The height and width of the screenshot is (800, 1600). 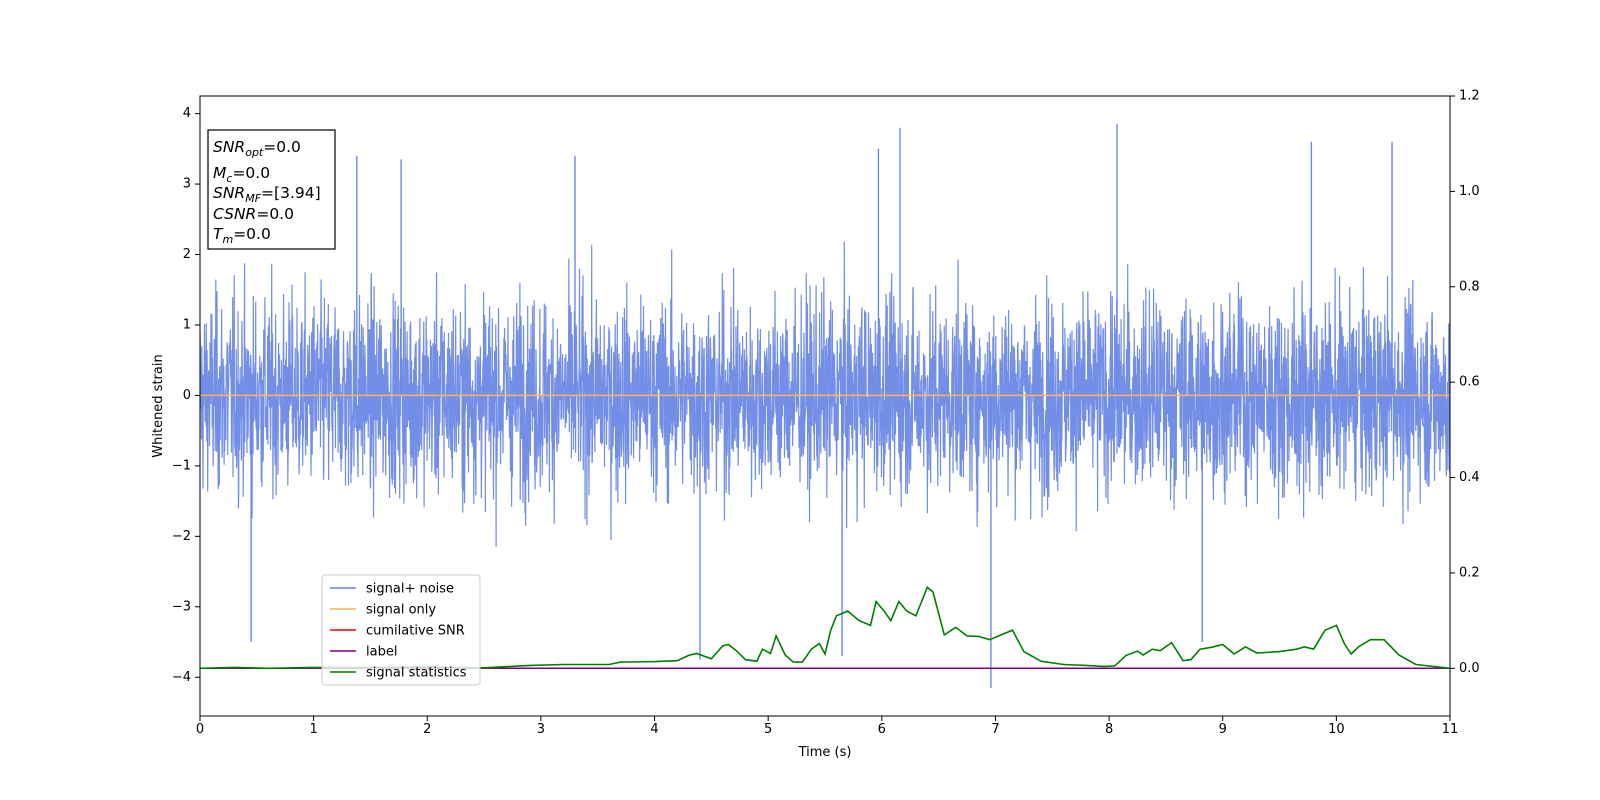 I want to click on x-tick-label: 10, so click(x=1336, y=729).